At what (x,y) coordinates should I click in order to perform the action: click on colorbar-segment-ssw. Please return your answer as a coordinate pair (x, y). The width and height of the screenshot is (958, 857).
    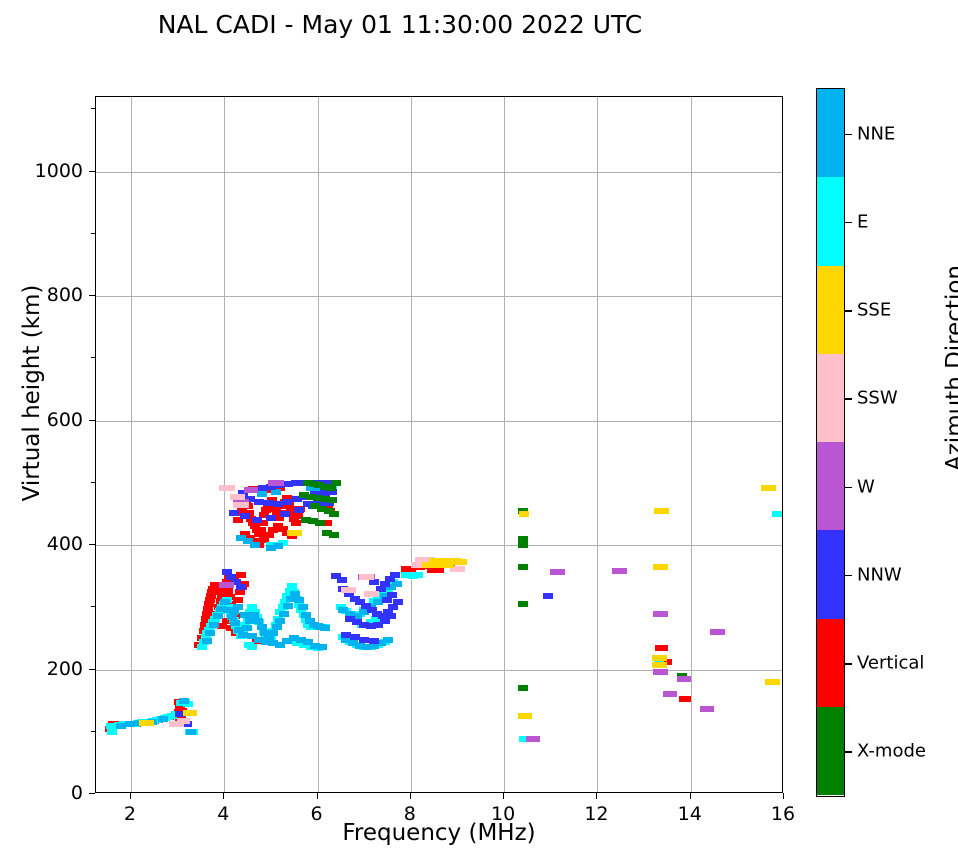
    Looking at the image, I should click on (830, 398).